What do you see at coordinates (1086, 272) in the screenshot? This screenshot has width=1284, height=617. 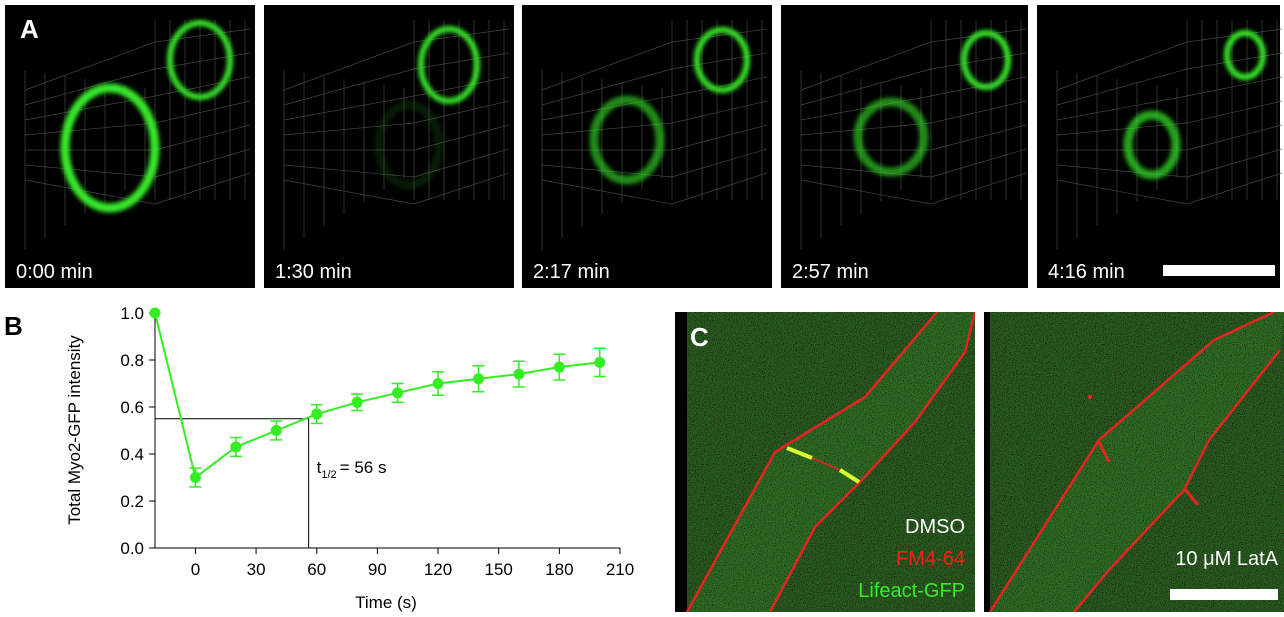 I see `time-label: 4:16 min` at bounding box center [1086, 272].